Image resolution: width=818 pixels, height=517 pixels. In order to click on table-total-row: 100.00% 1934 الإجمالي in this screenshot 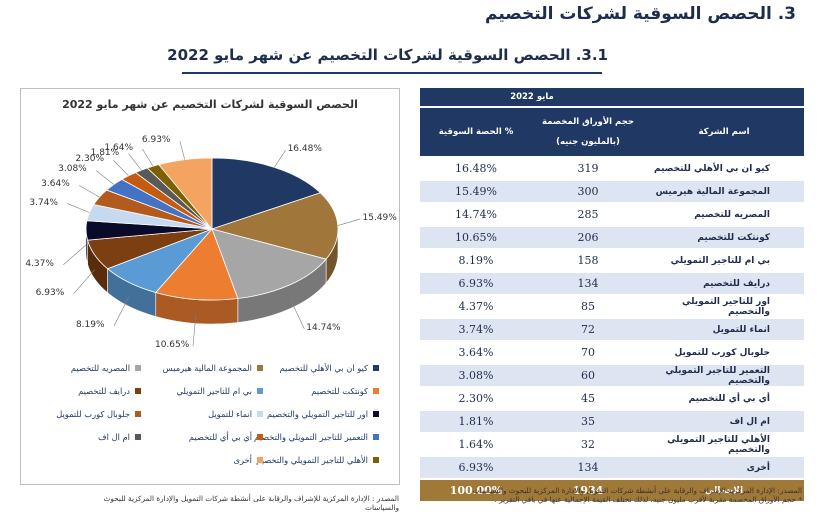, I will do `click(612, 491)`.